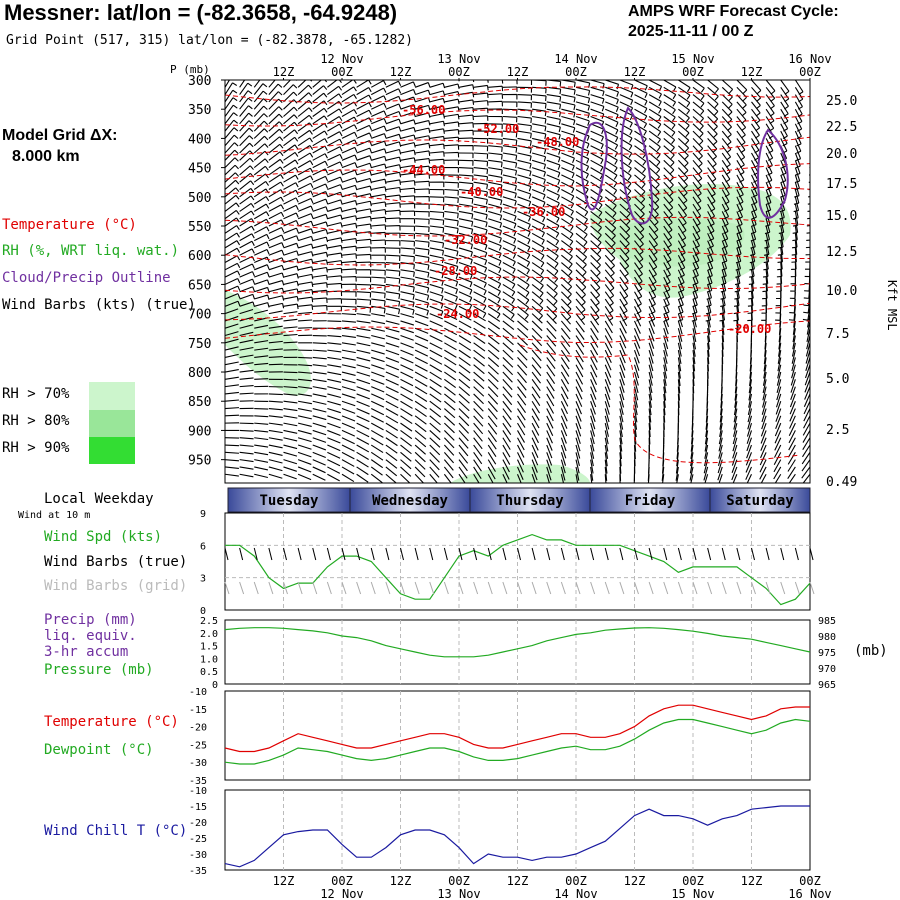 This screenshot has height=900, width=900. Describe the element at coordinates (209, 672) in the screenshot. I see `panel-tick-label: 0.5` at that location.